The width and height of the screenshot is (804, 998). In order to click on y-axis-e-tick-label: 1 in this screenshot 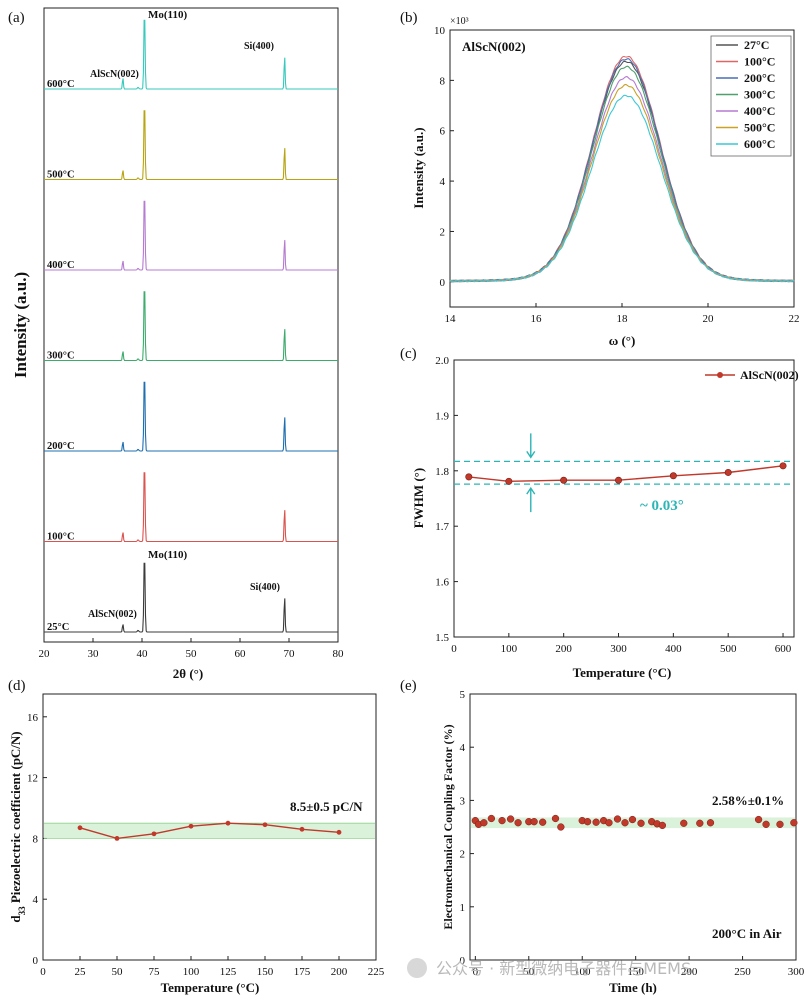, I will do `click(463, 908)`.